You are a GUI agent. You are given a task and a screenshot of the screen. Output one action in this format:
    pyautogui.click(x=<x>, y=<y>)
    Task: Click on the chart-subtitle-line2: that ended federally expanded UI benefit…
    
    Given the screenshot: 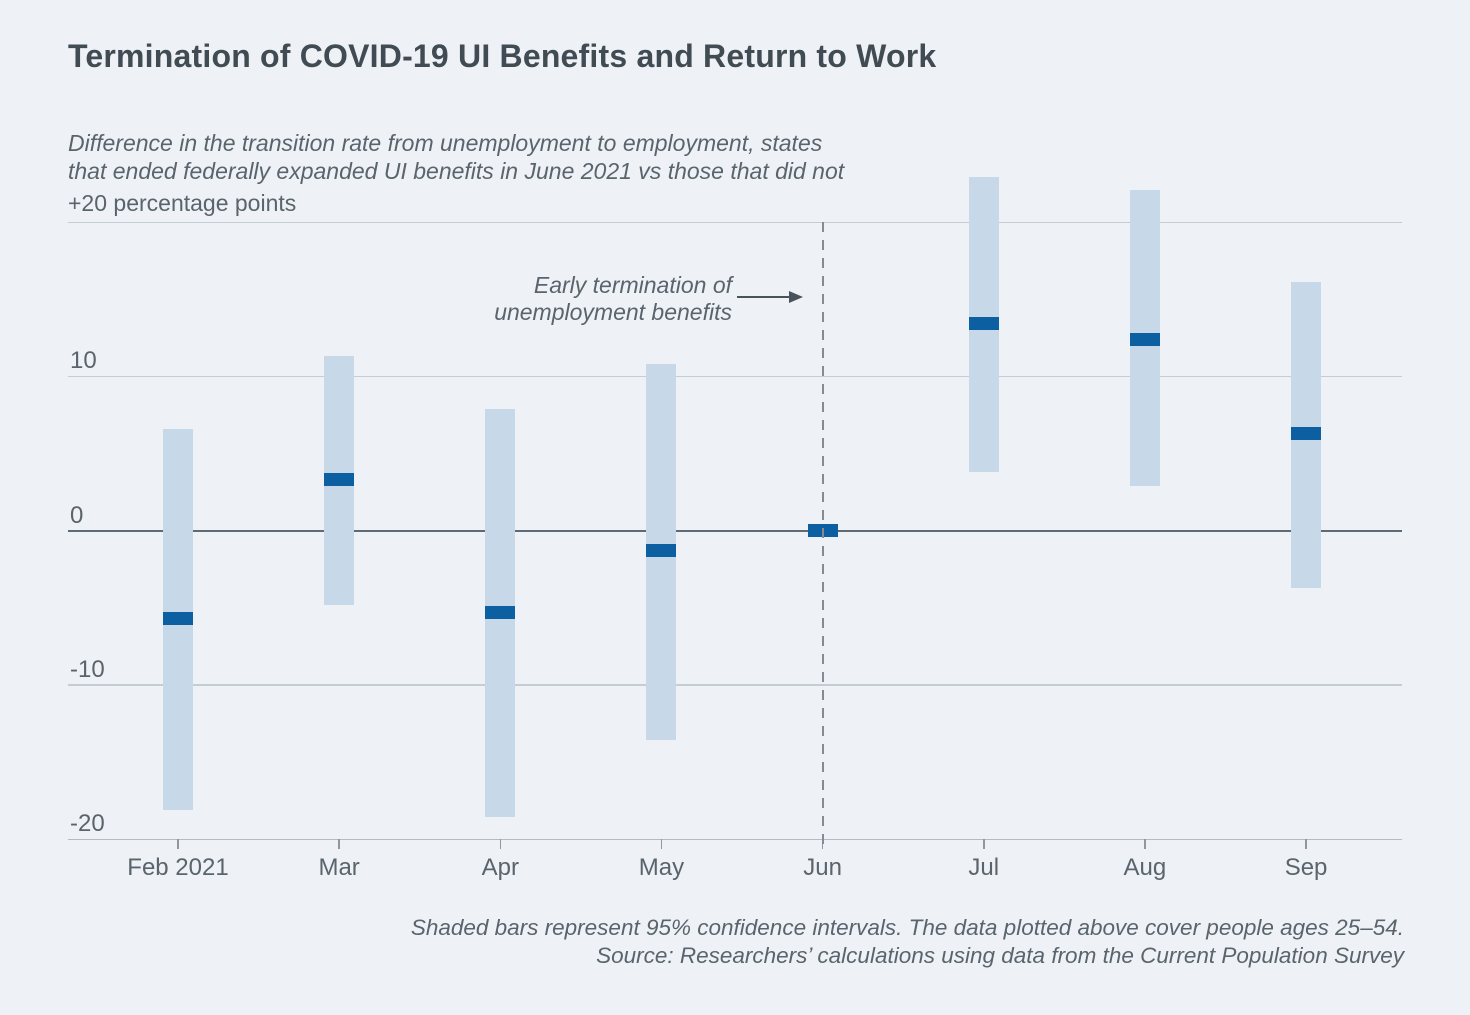 What is the action you would take?
    pyautogui.click(x=456, y=170)
    